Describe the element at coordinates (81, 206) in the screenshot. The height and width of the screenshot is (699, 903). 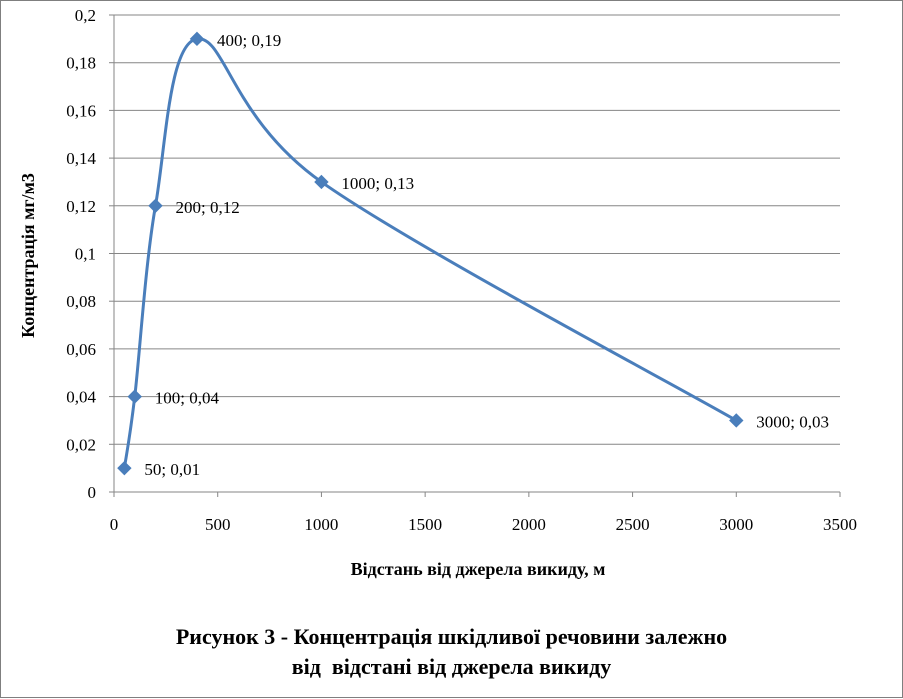
I see `y-tick-label: 0,12` at that location.